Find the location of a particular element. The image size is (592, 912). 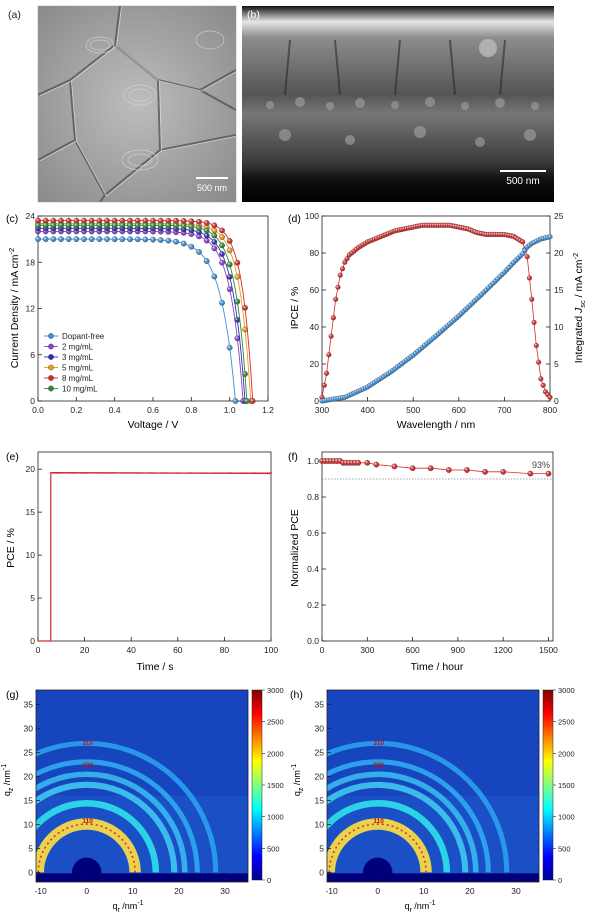

panel-label-g: (g) is located at coordinates (12, 695).